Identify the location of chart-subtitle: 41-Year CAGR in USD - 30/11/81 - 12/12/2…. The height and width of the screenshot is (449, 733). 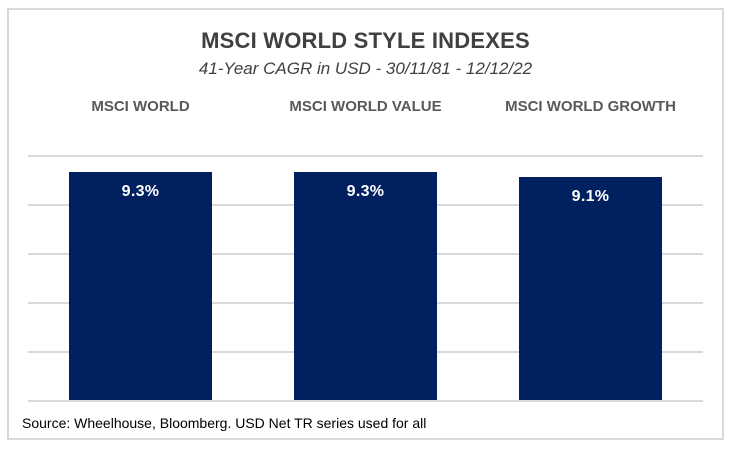
(365, 68).